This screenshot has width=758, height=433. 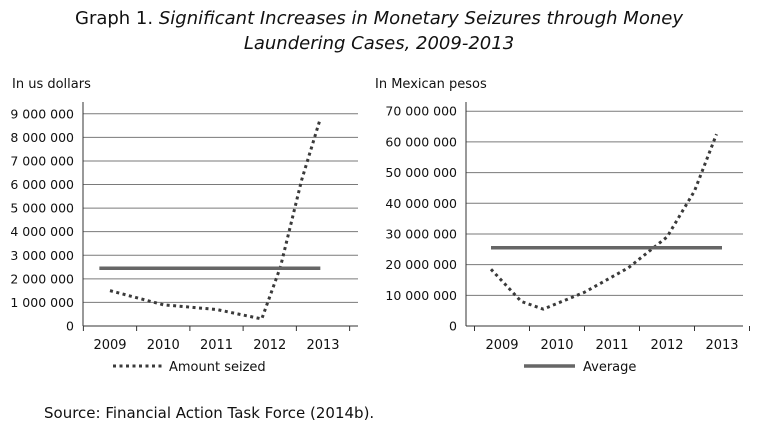 I want to click on y-tick-label: 6 000 000, so click(x=42, y=184).